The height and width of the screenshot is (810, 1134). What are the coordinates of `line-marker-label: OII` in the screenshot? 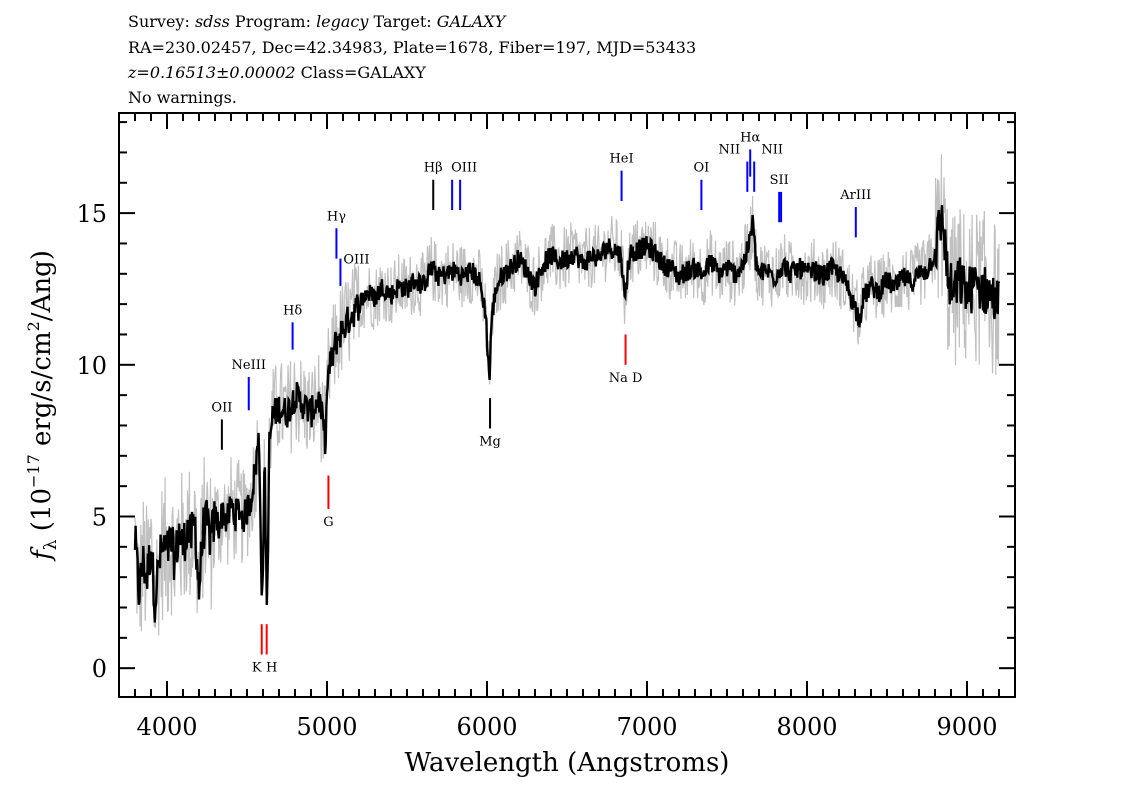 It's located at (221, 407).